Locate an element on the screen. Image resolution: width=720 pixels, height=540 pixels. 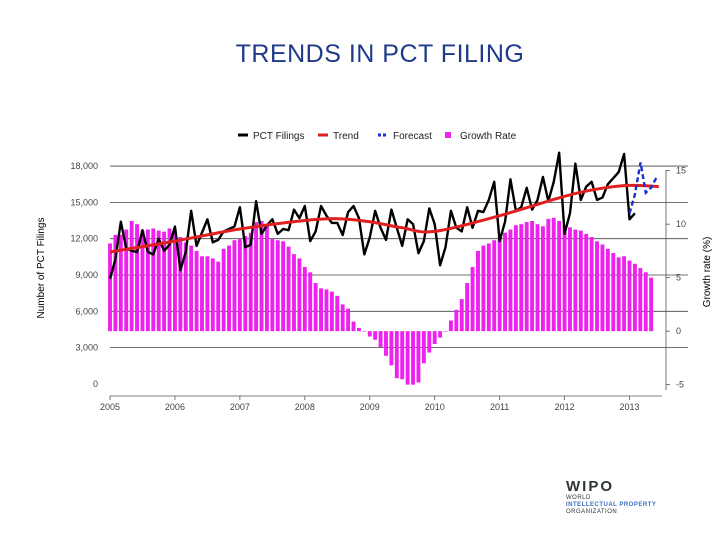
x-tick-label: 2012 is located at coordinates (565, 407).